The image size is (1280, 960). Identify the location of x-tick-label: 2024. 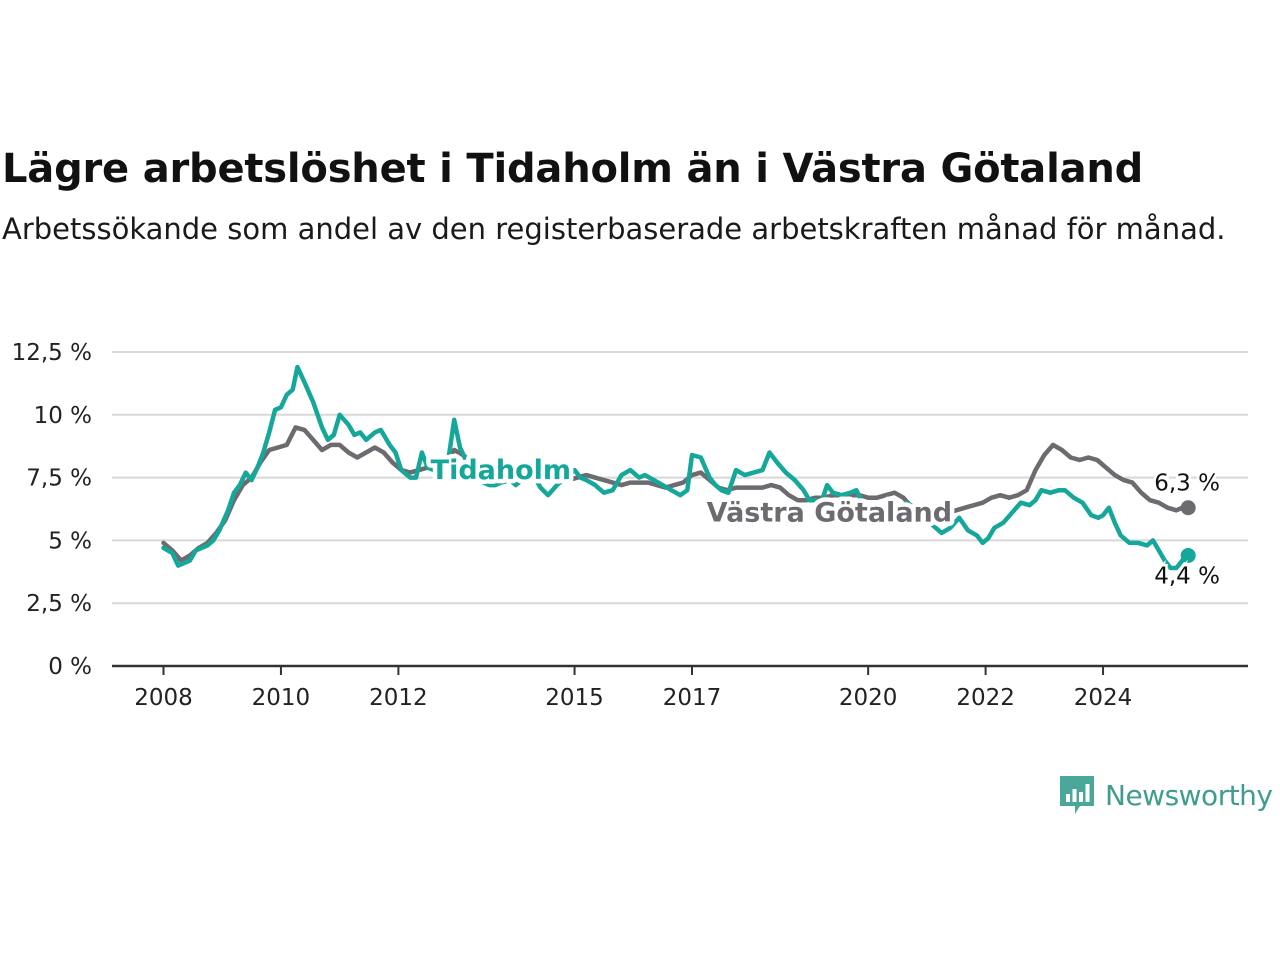
(1103, 698).